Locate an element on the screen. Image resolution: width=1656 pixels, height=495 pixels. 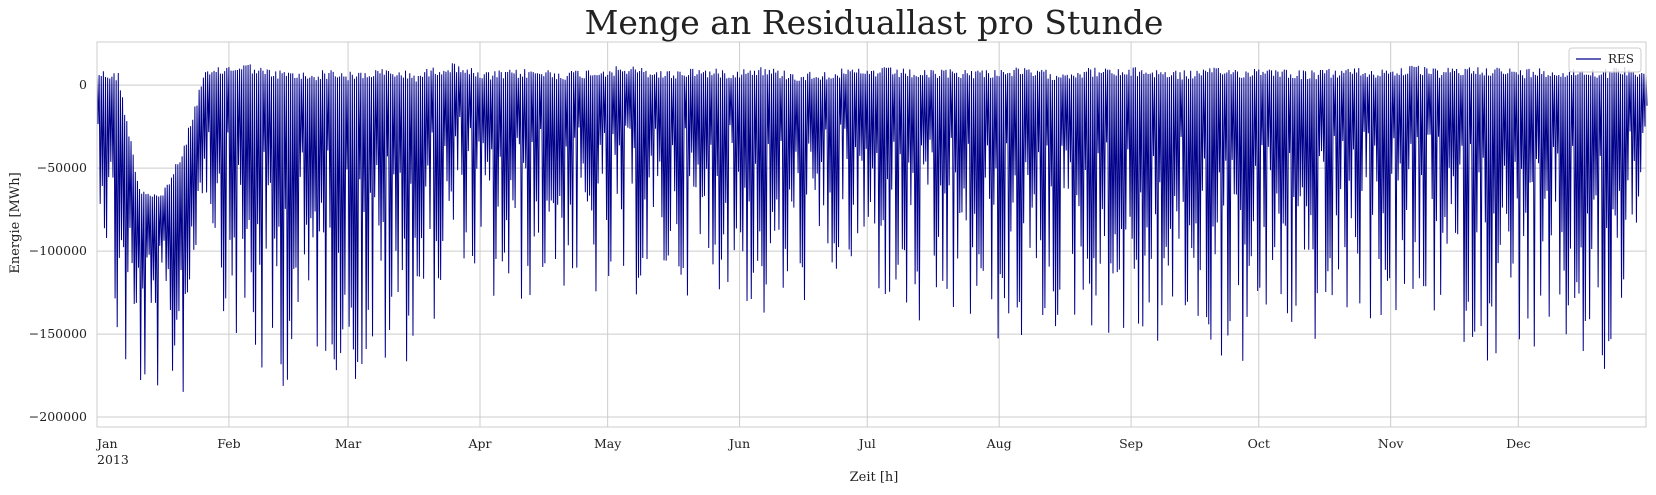
x-tick-label: Apr is located at coordinates (479, 443).